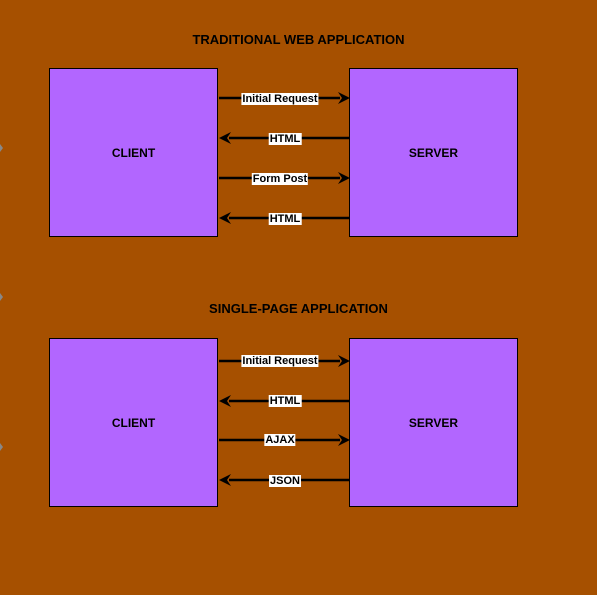  I want to click on traditional-server-box: SERVER, so click(433, 152).